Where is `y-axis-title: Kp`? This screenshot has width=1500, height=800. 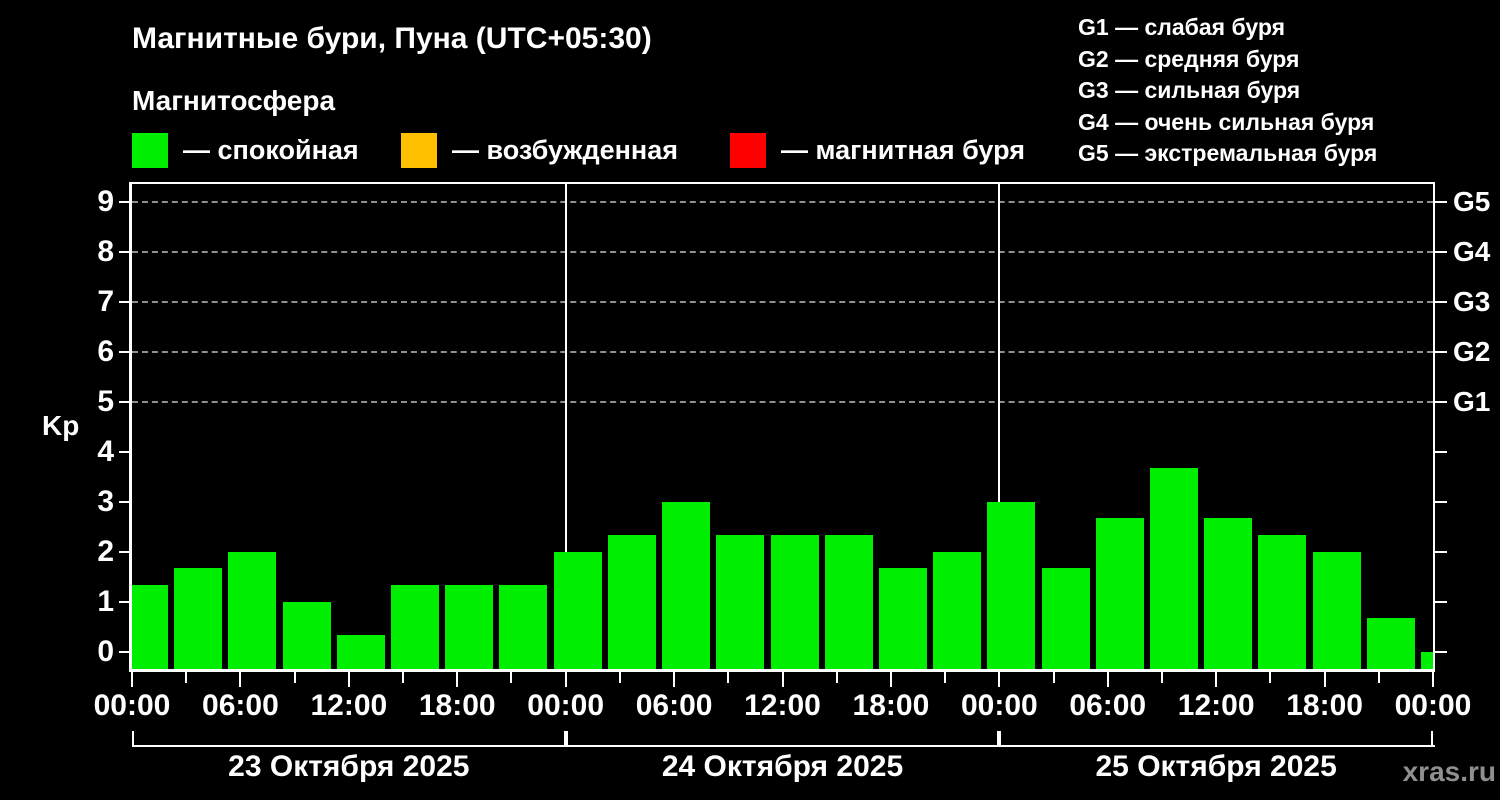
y-axis-title: Kp is located at coordinates (61, 425).